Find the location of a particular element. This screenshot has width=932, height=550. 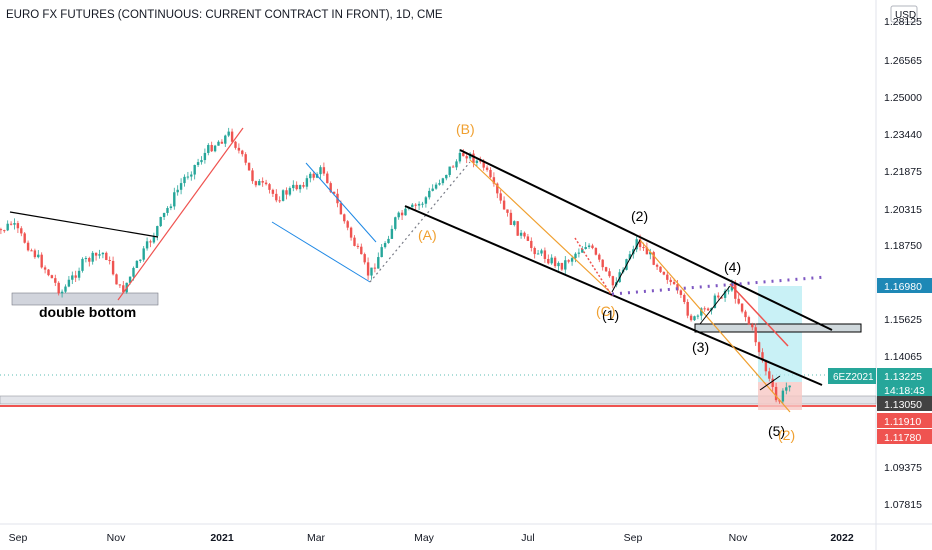

wave-label-2: (2) is located at coordinates (639, 216).